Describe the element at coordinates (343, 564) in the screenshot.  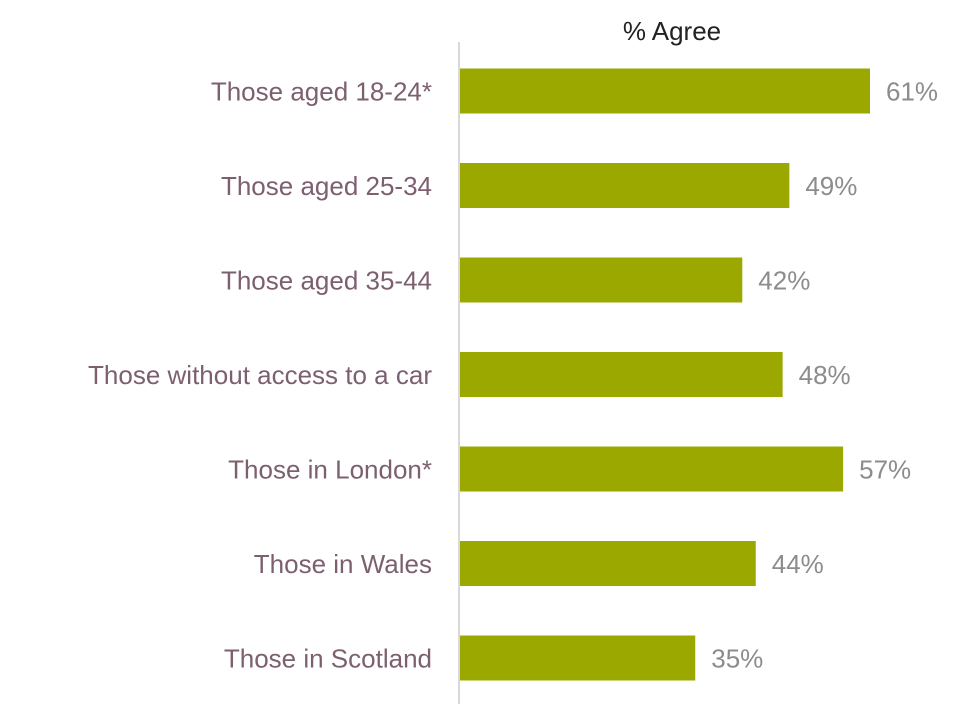
I see `category-label: Those in Wales` at that location.